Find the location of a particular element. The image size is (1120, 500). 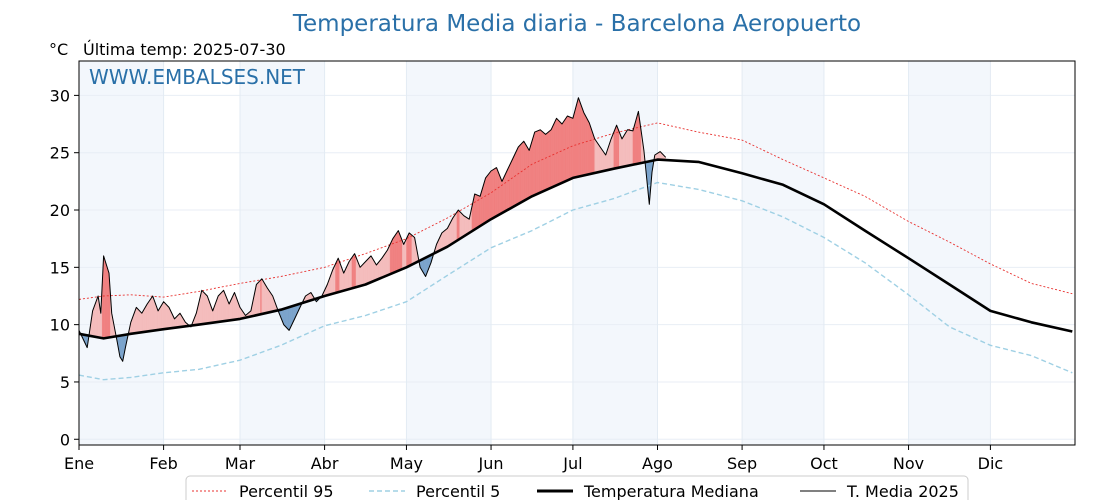

x-tick-label-nov: Nov is located at coordinates (908, 463).